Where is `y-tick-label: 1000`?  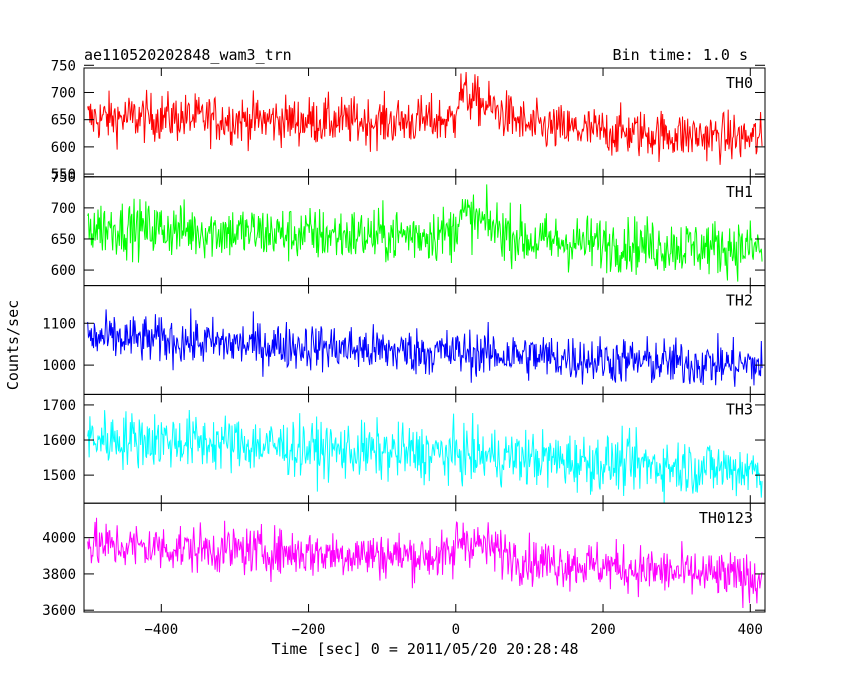 y-tick-label: 1000 is located at coordinates (59, 366).